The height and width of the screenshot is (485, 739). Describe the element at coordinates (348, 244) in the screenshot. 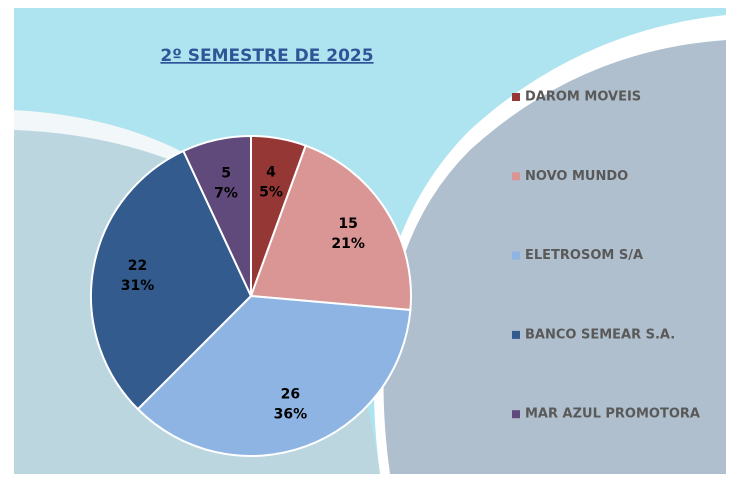

I see `data-label: 21%` at that location.